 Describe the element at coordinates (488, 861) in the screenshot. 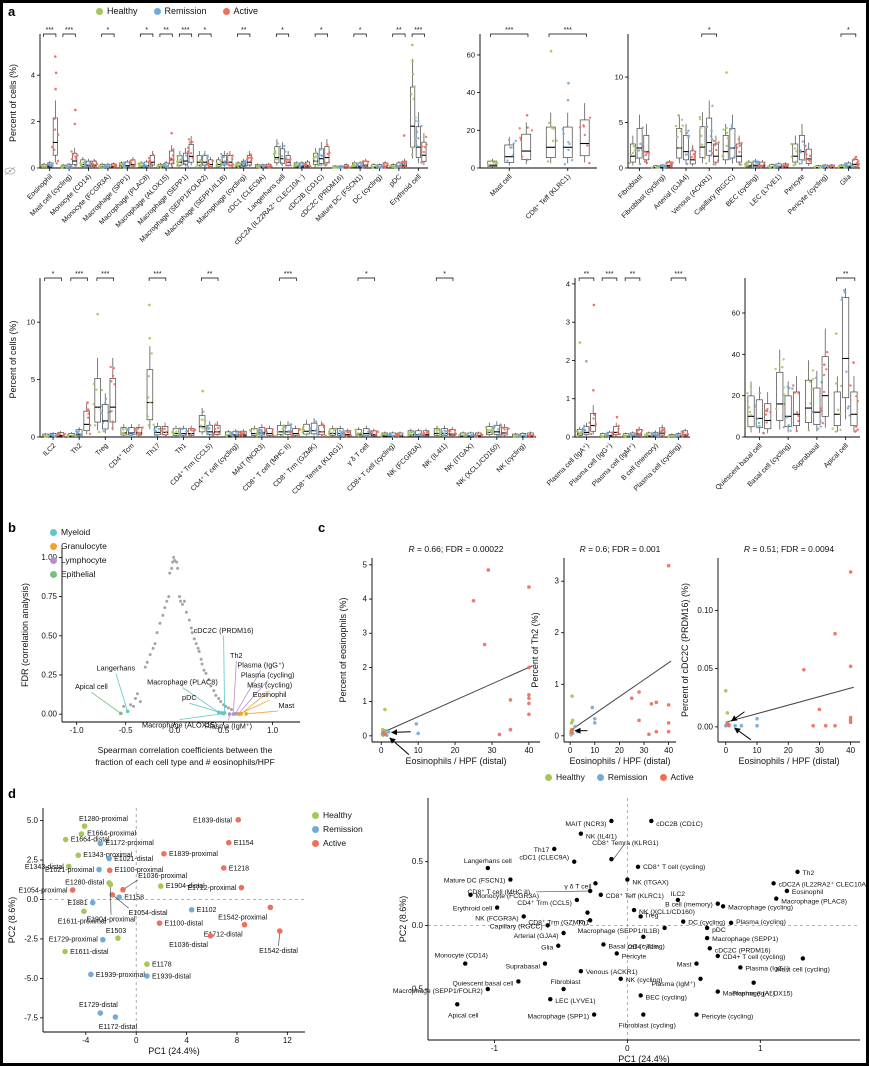

I see `point-label: Langerhans cell` at that location.